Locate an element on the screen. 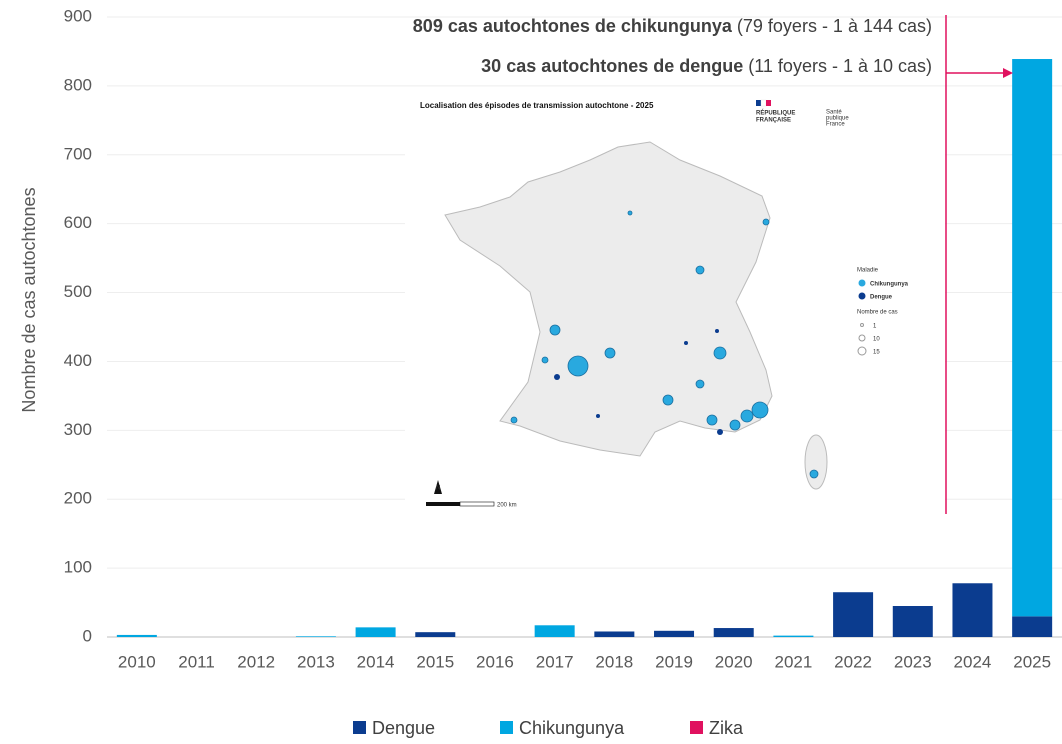  y-tick-label: 200 is located at coordinates (78, 498).